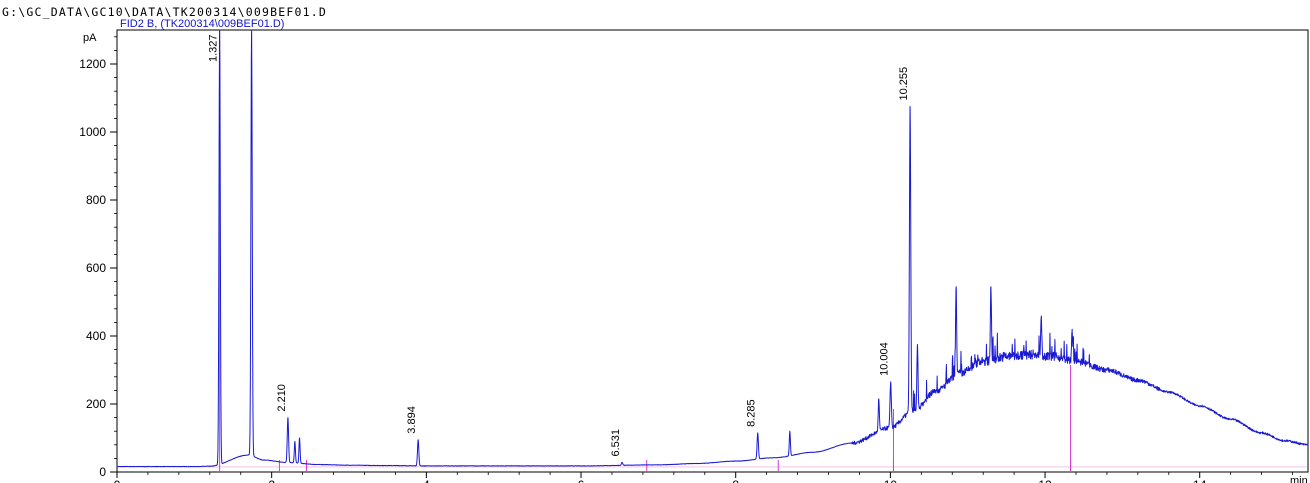 The width and height of the screenshot is (1310, 483). I want to click on x-tick-label: 8, so click(735, 480).